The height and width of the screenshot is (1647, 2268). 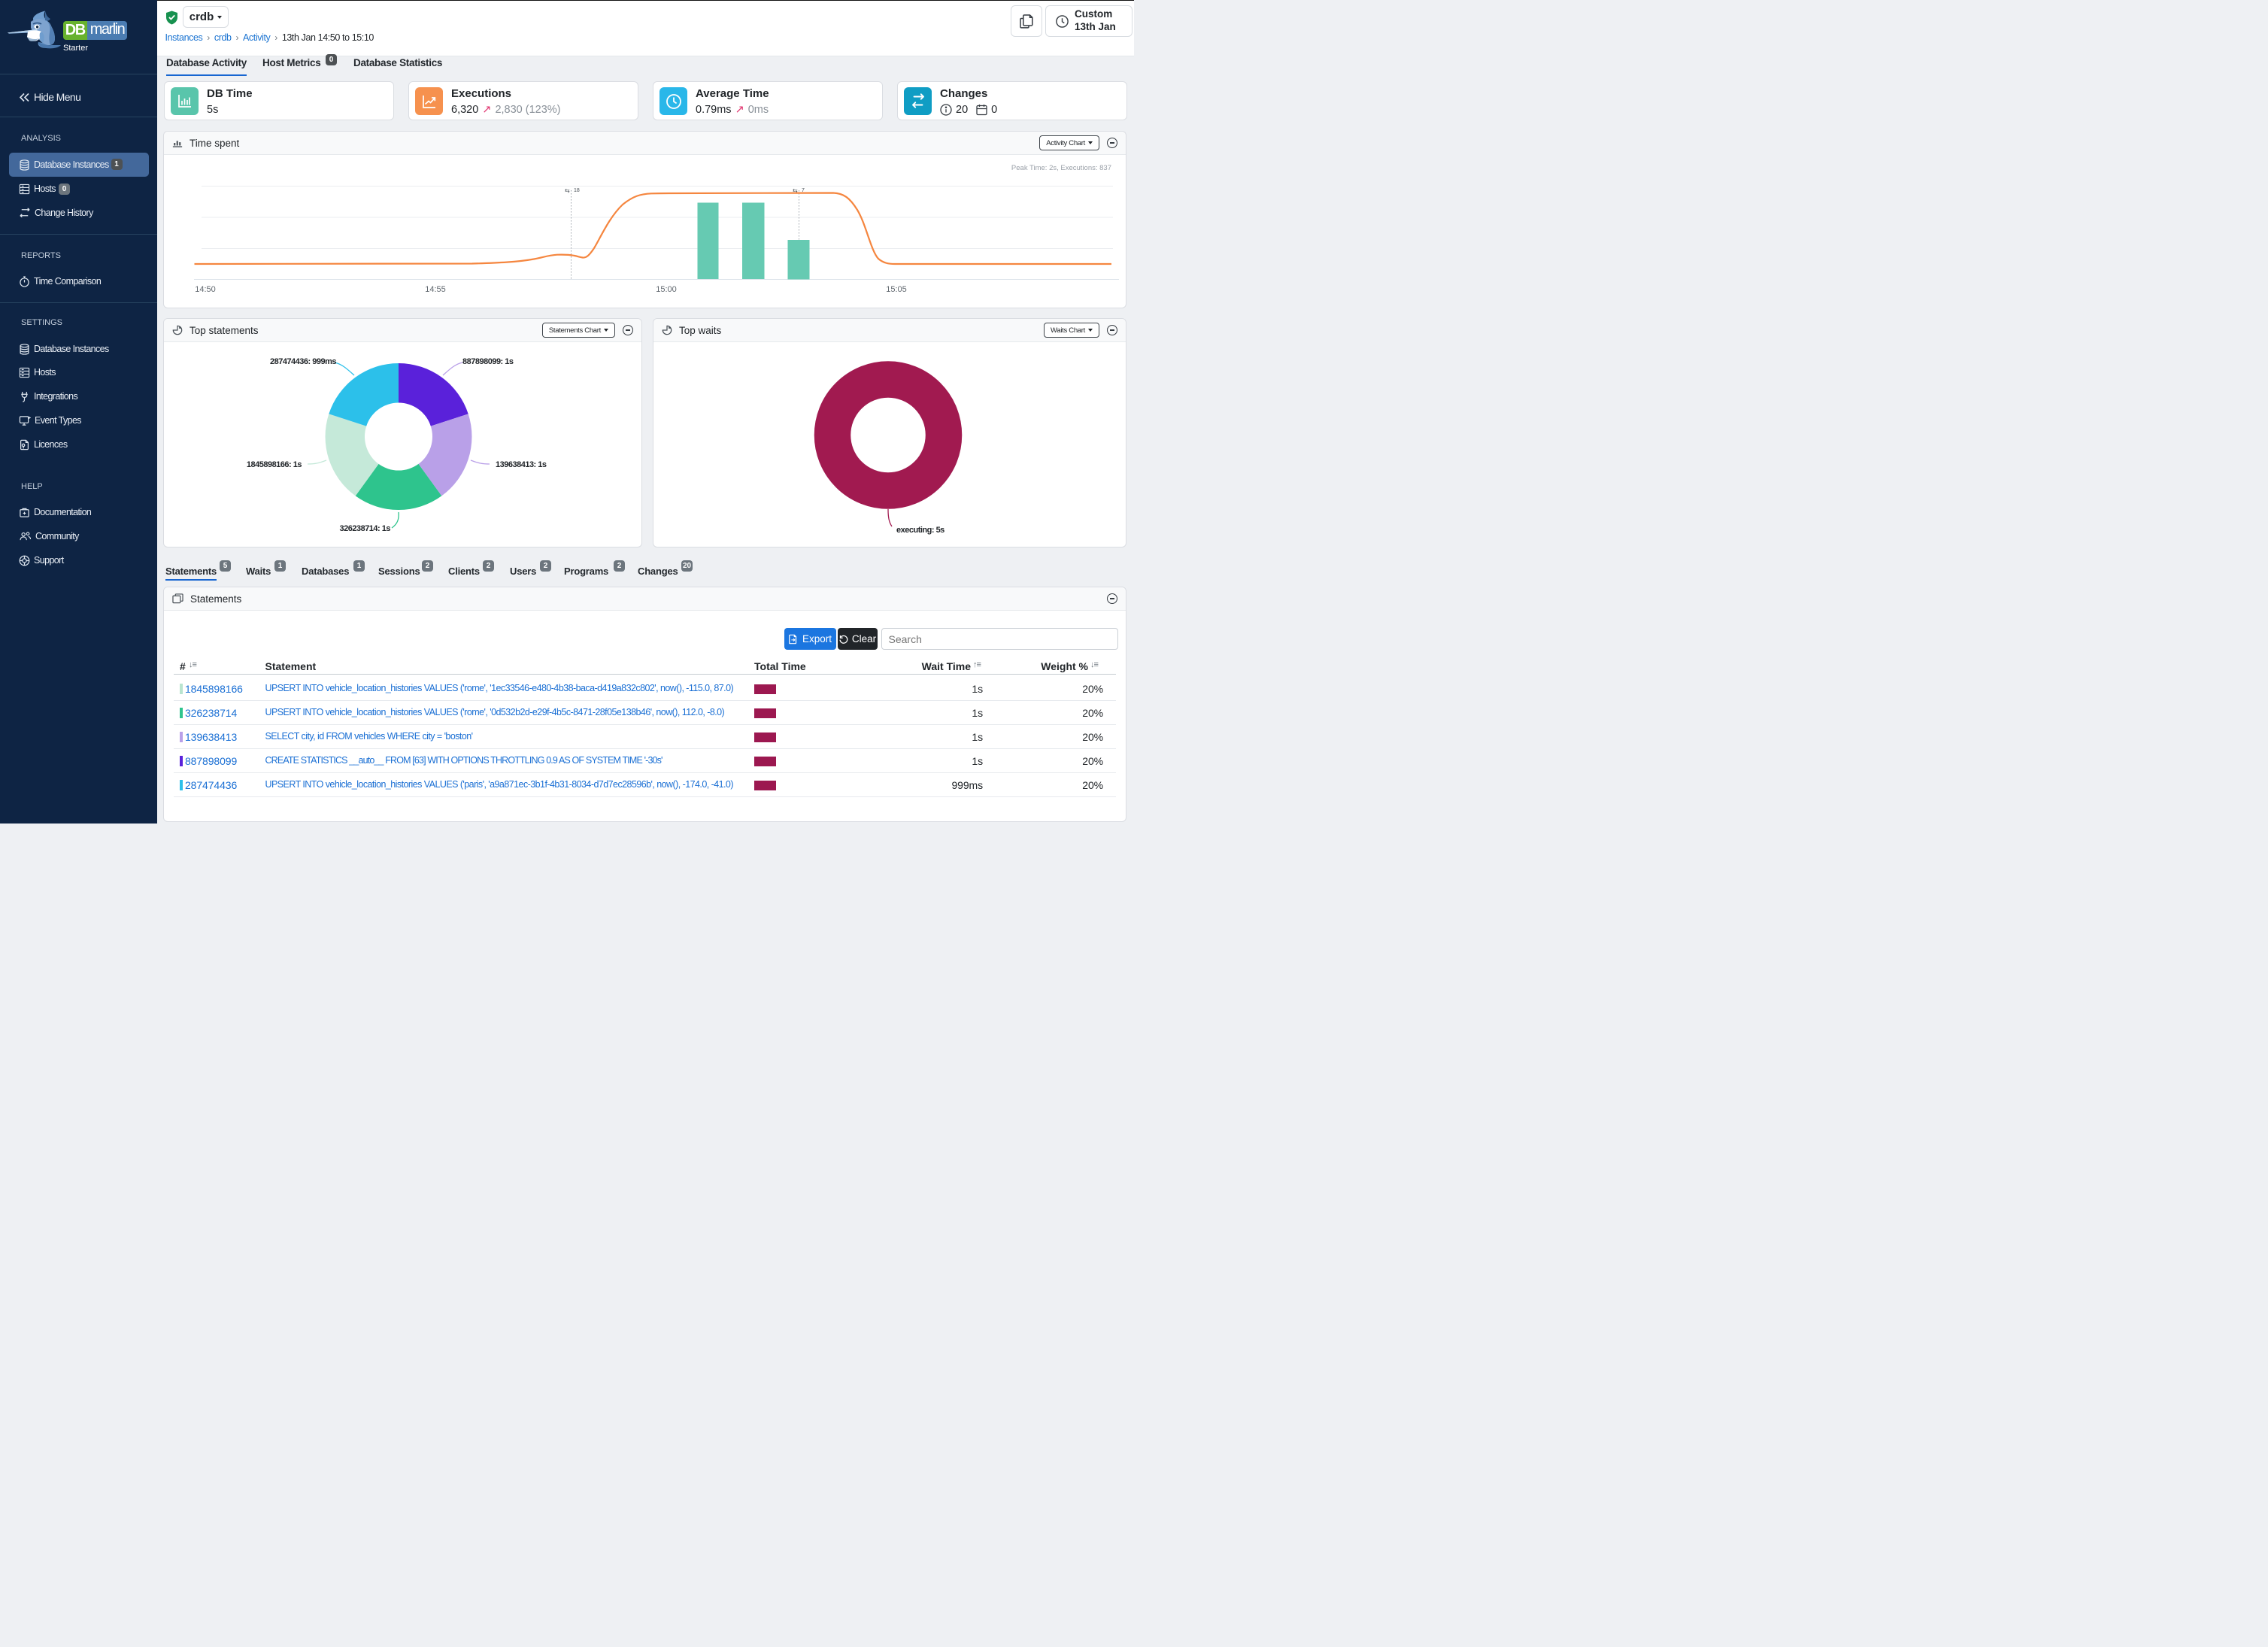 What do you see at coordinates (274, 465) in the screenshot?
I see `svg-text: 1845898166: 1s` at bounding box center [274, 465].